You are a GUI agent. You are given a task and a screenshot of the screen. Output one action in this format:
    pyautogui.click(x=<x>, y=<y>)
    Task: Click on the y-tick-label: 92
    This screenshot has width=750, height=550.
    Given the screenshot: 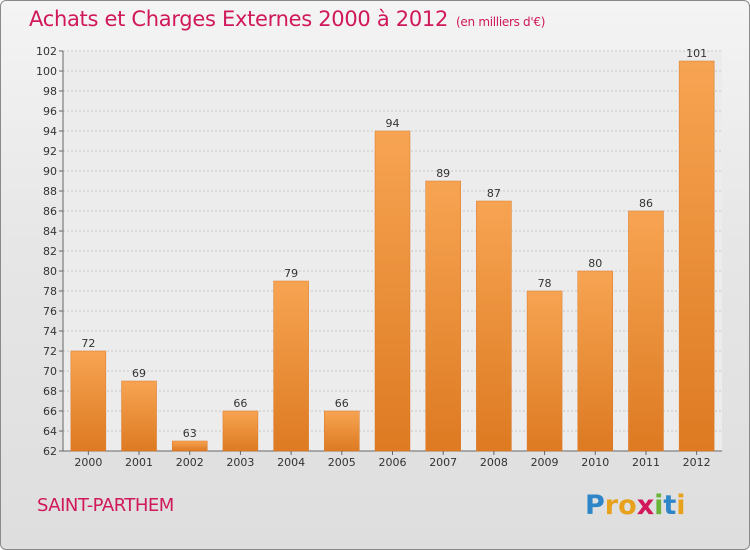 What is the action you would take?
    pyautogui.click(x=50, y=151)
    